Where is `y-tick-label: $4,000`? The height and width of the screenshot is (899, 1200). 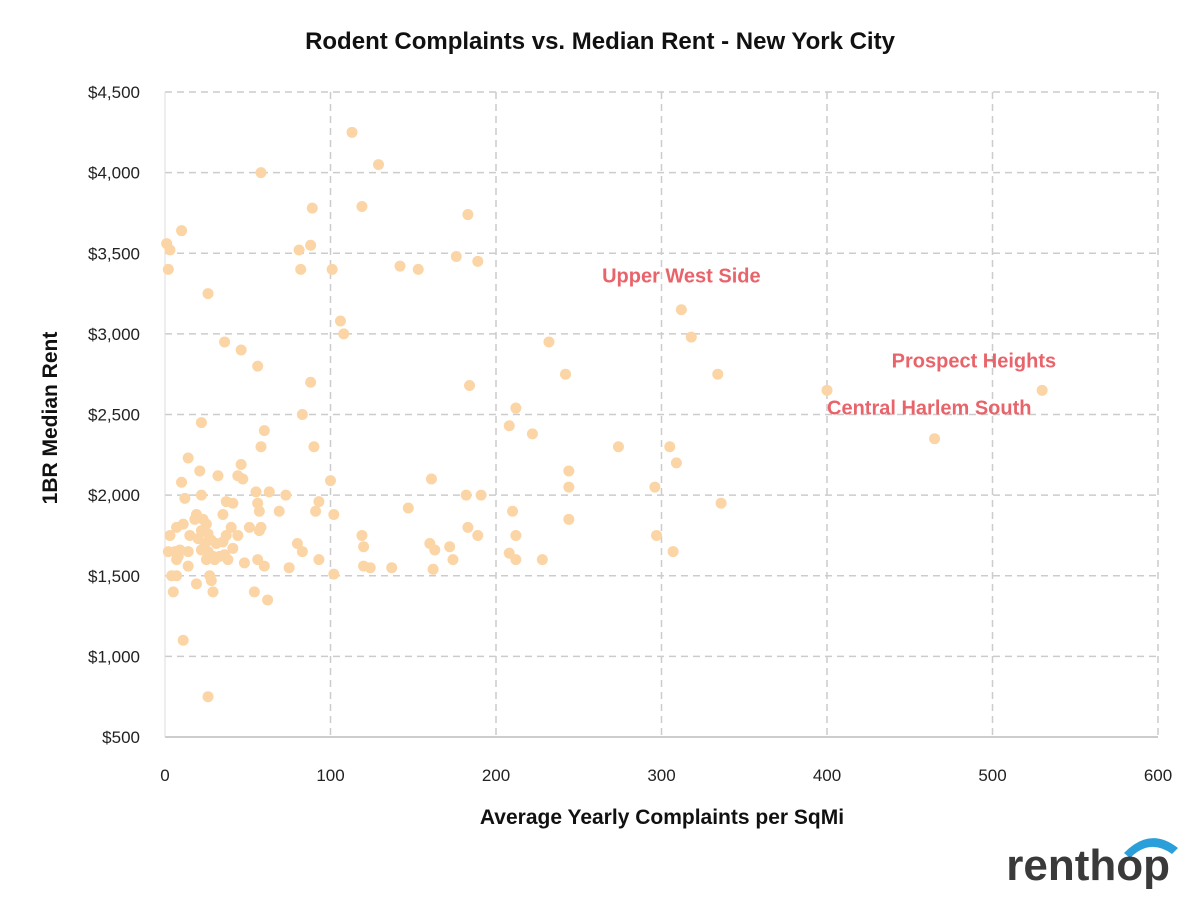 y-tick-label: $4,000 is located at coordinates (114, 173).